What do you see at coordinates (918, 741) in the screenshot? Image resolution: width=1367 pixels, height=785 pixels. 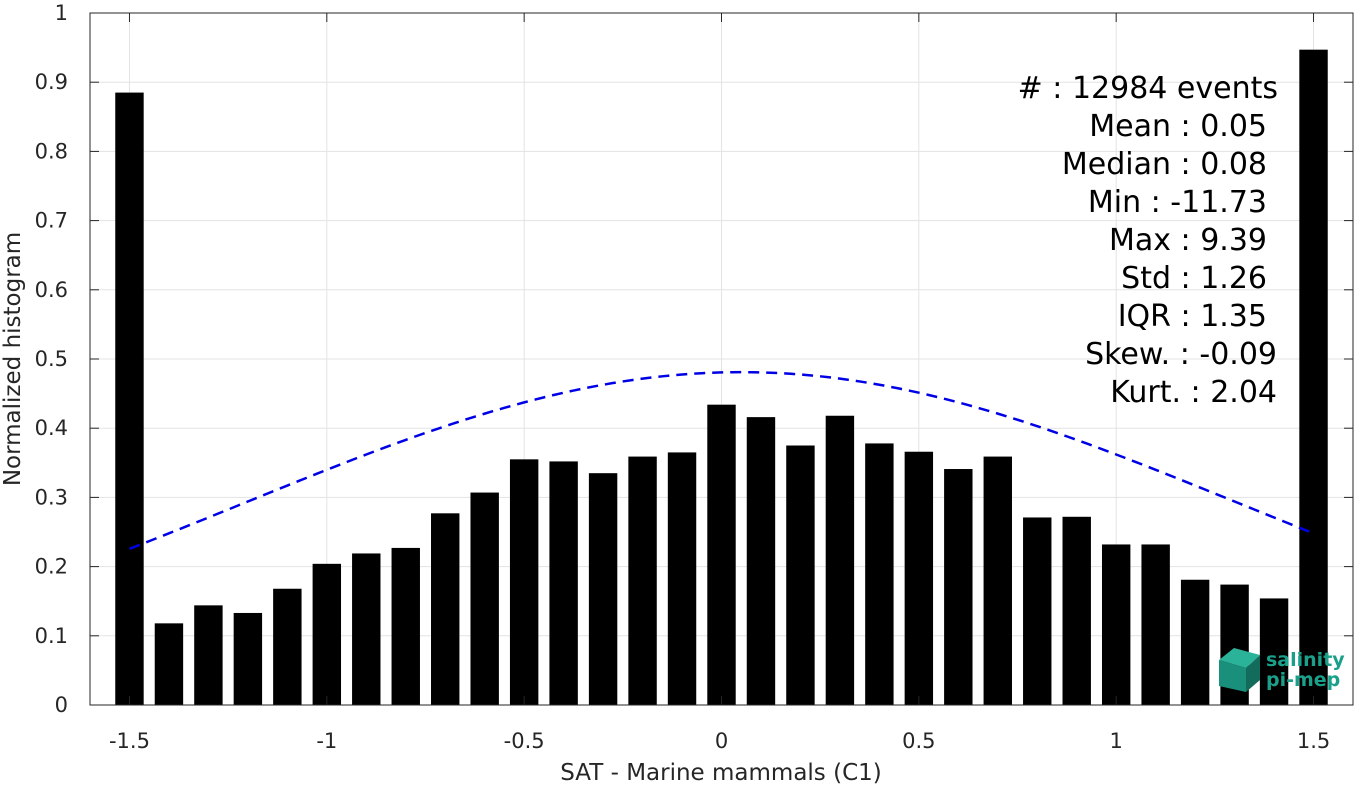 I see `x-tick-label: 0.5` at bounding box center [918, 741].